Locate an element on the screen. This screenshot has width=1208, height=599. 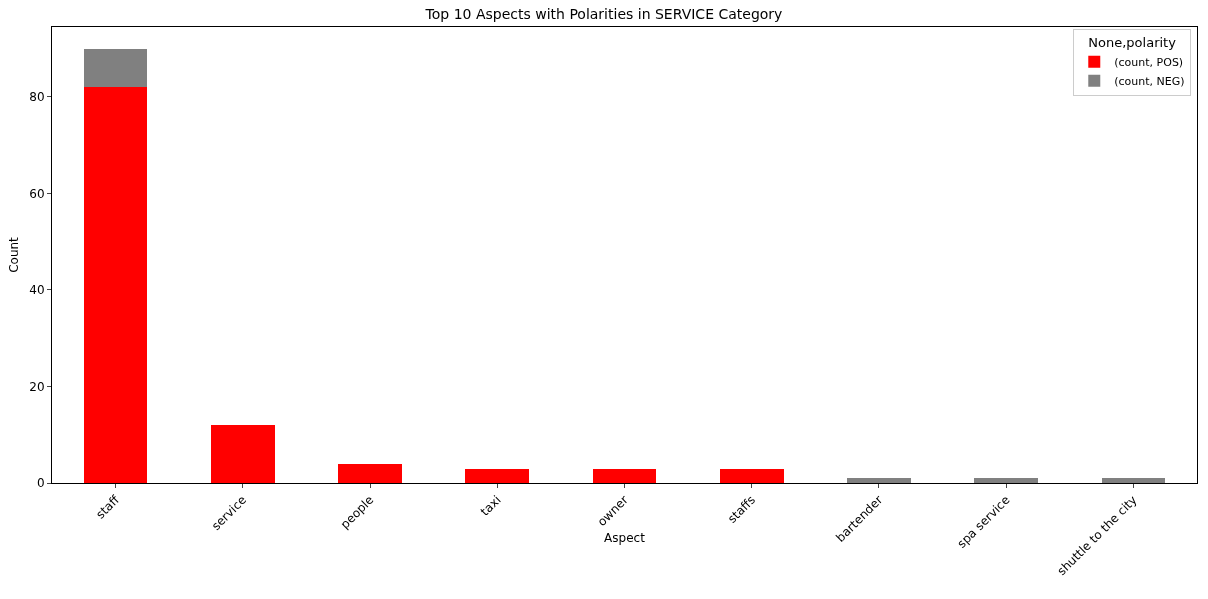
y-tick-label: 40 is located at coordinates (37, 290).